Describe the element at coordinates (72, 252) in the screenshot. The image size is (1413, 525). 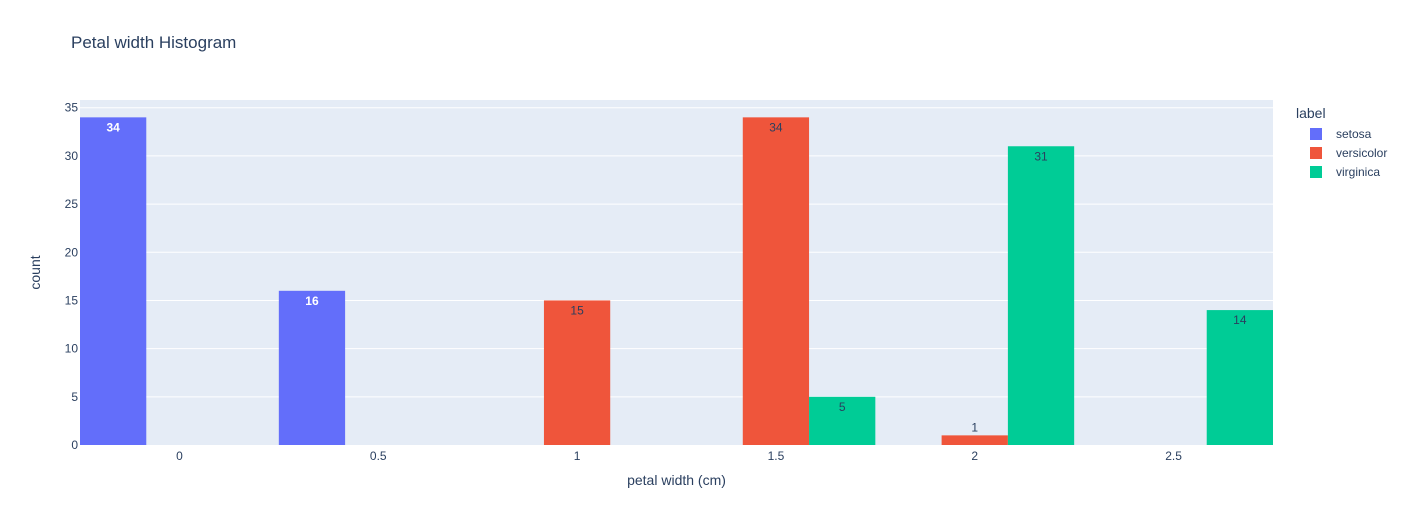
I see `y-tick-label: 20` at that location.